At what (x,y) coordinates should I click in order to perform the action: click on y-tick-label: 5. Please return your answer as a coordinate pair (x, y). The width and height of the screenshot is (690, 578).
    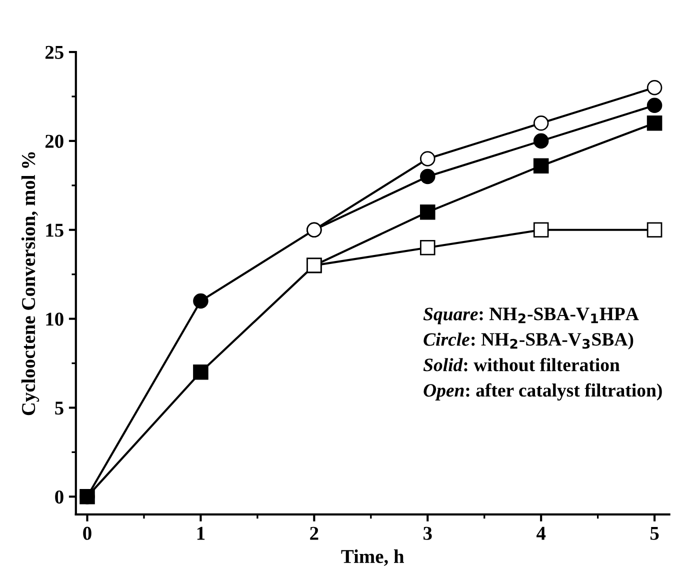
    Looking at the image, I should click on (59, 408).